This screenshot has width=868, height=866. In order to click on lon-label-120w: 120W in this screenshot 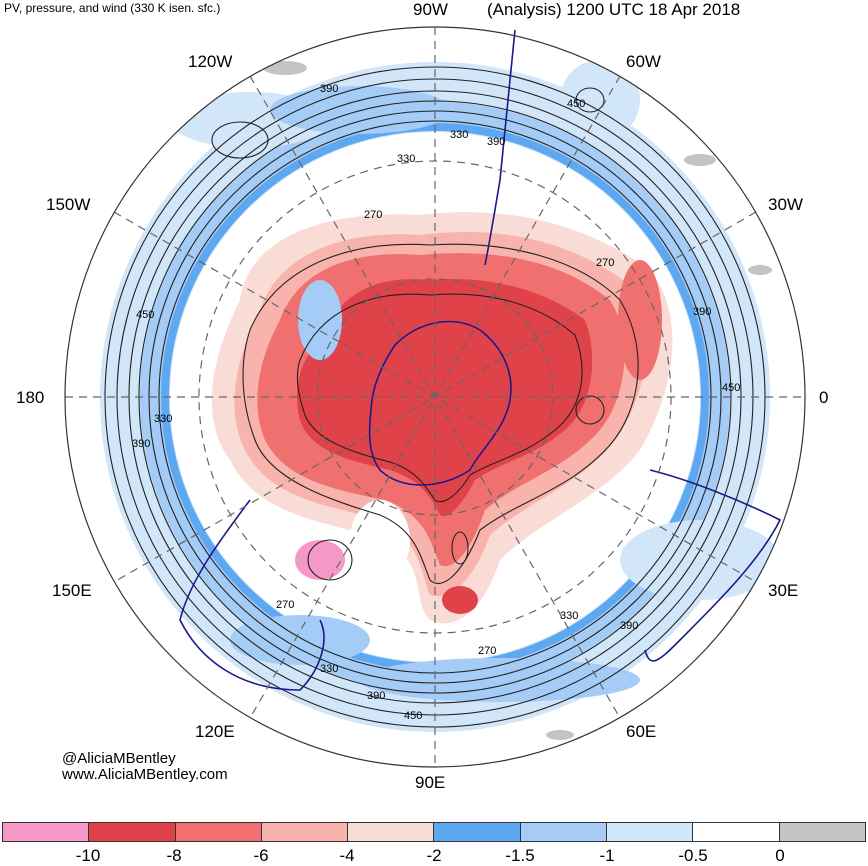, I will do `click(210, 61)`.